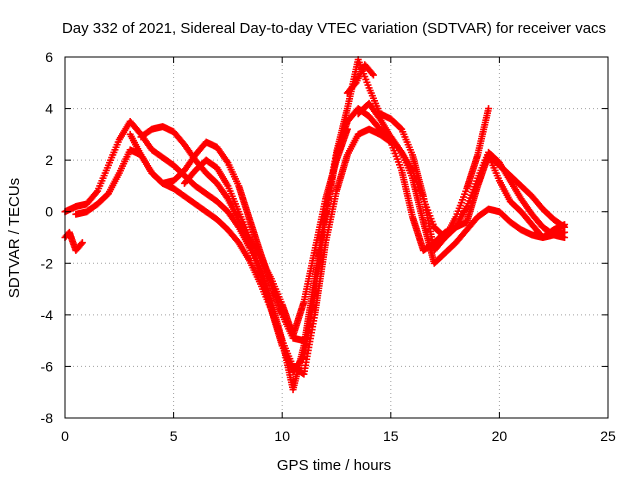  Describe the element at coordinates (334, 465) in the screenshot. I see `x-axis-label: GPS time / hours` at that location.